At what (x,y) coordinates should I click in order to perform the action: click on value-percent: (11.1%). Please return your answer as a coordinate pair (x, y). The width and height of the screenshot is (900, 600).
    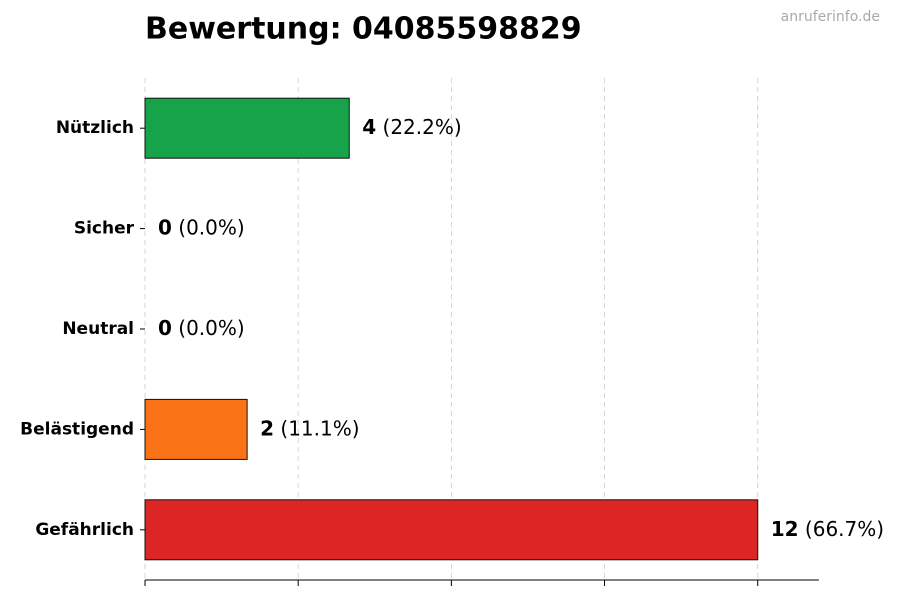
    Looking at the image, I should click on (319, 428).